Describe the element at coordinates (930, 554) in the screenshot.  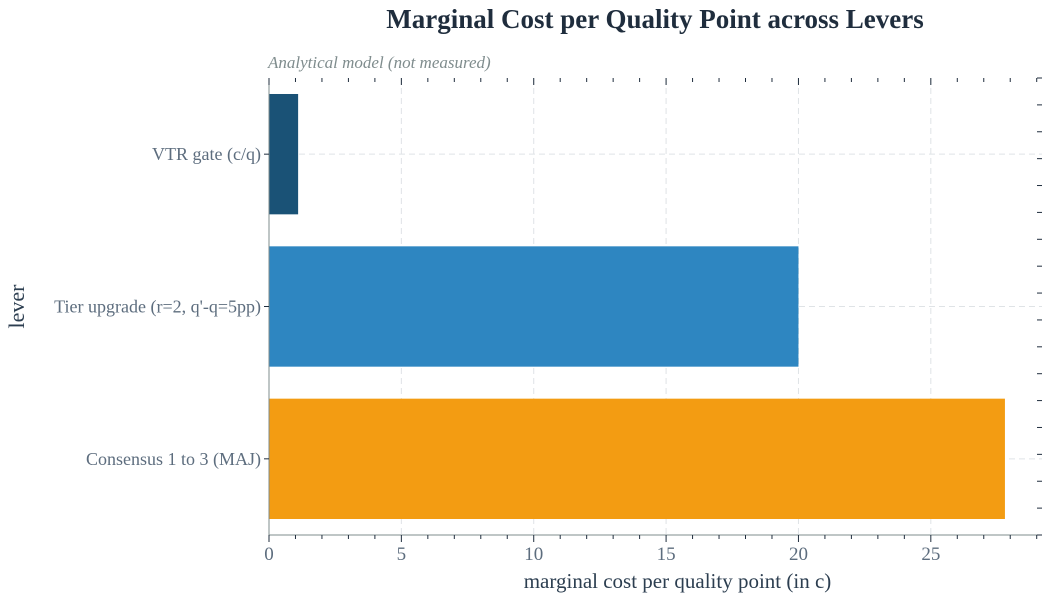
I see `x-tick-label: 25` at that location.